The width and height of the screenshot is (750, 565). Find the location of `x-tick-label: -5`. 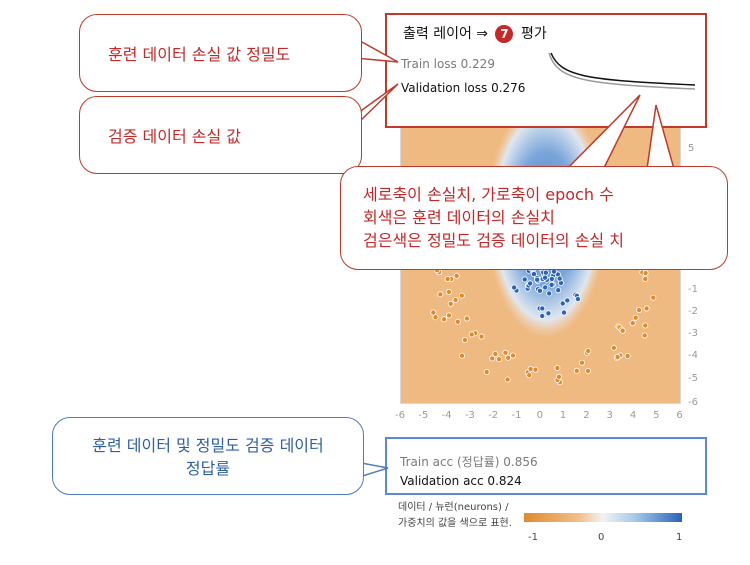

x-tick-label: -5 is located at coordinates (423, 415).